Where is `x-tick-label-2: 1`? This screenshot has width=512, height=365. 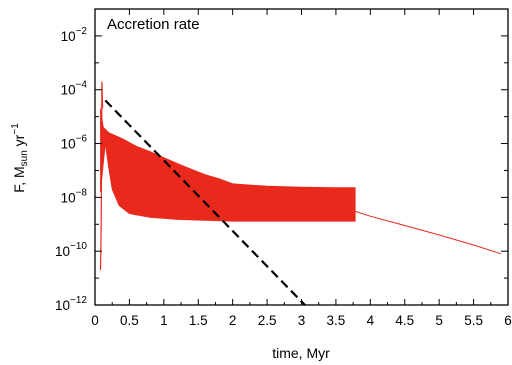 x-tick-label-2: 1 is located at coordinates (164, 320).